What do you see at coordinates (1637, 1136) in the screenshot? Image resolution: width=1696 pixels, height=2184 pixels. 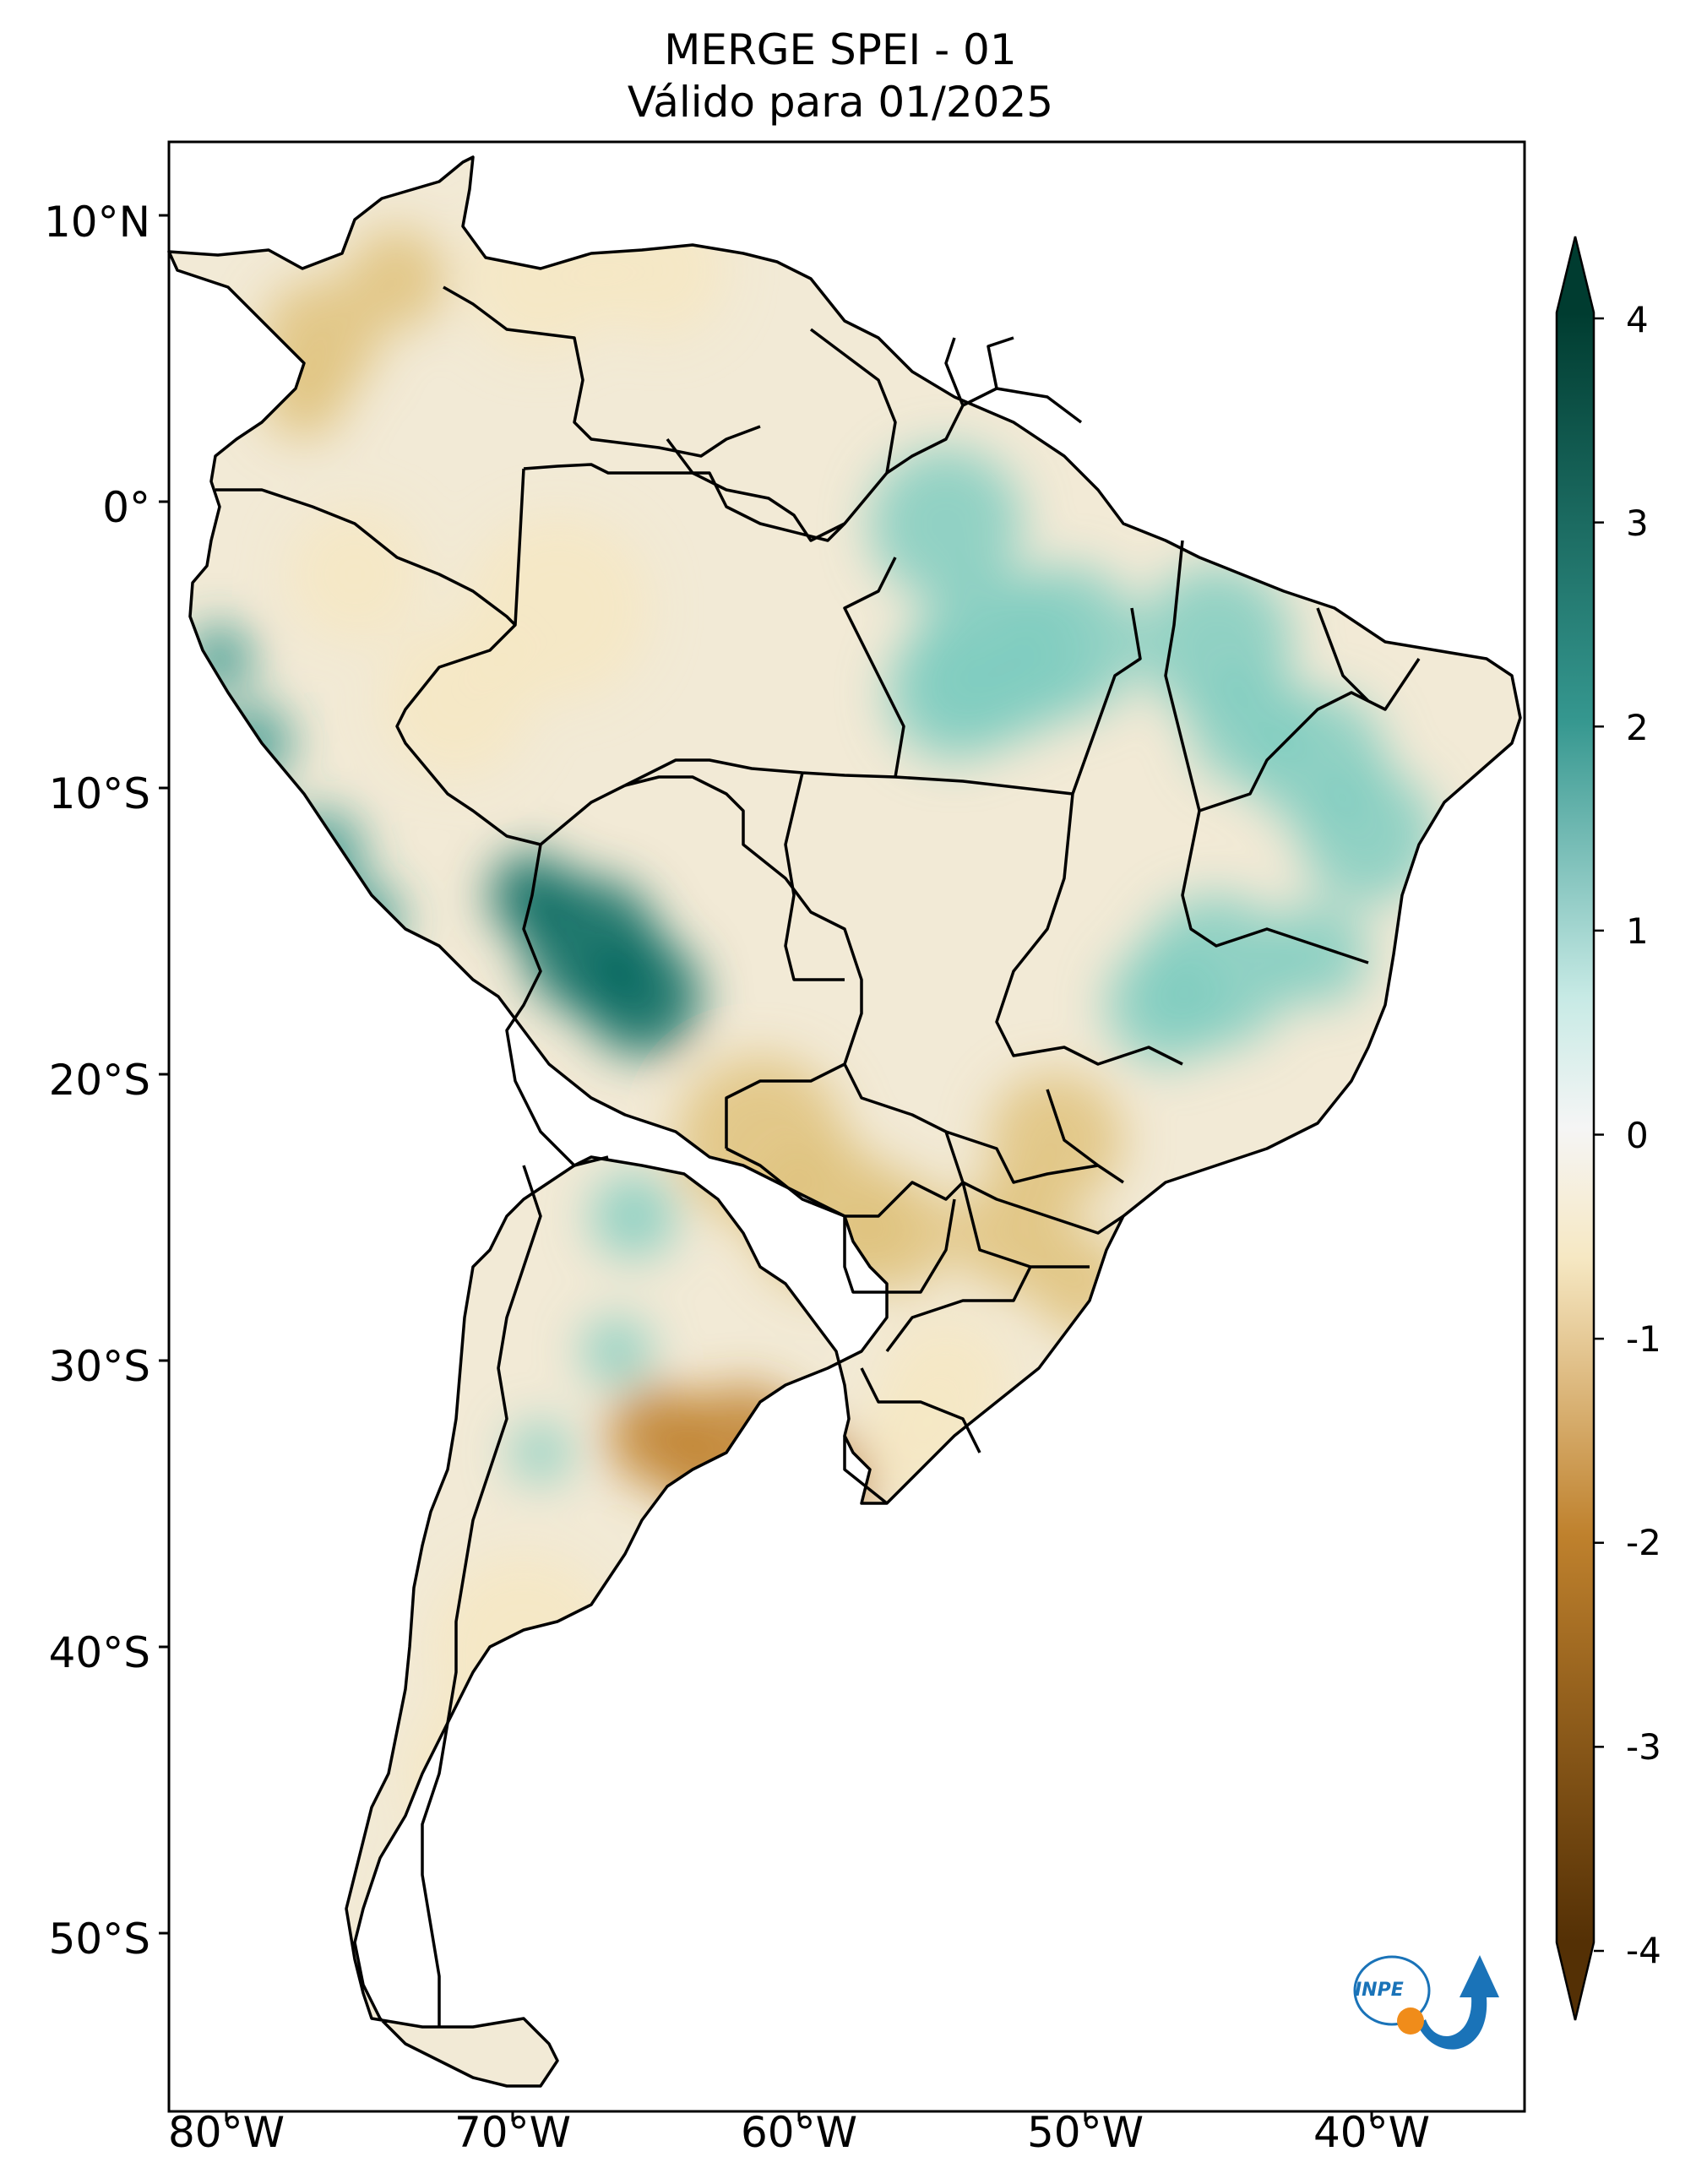 I see `colorbar-label-0: 0` at bounding box center [1637, 1136].